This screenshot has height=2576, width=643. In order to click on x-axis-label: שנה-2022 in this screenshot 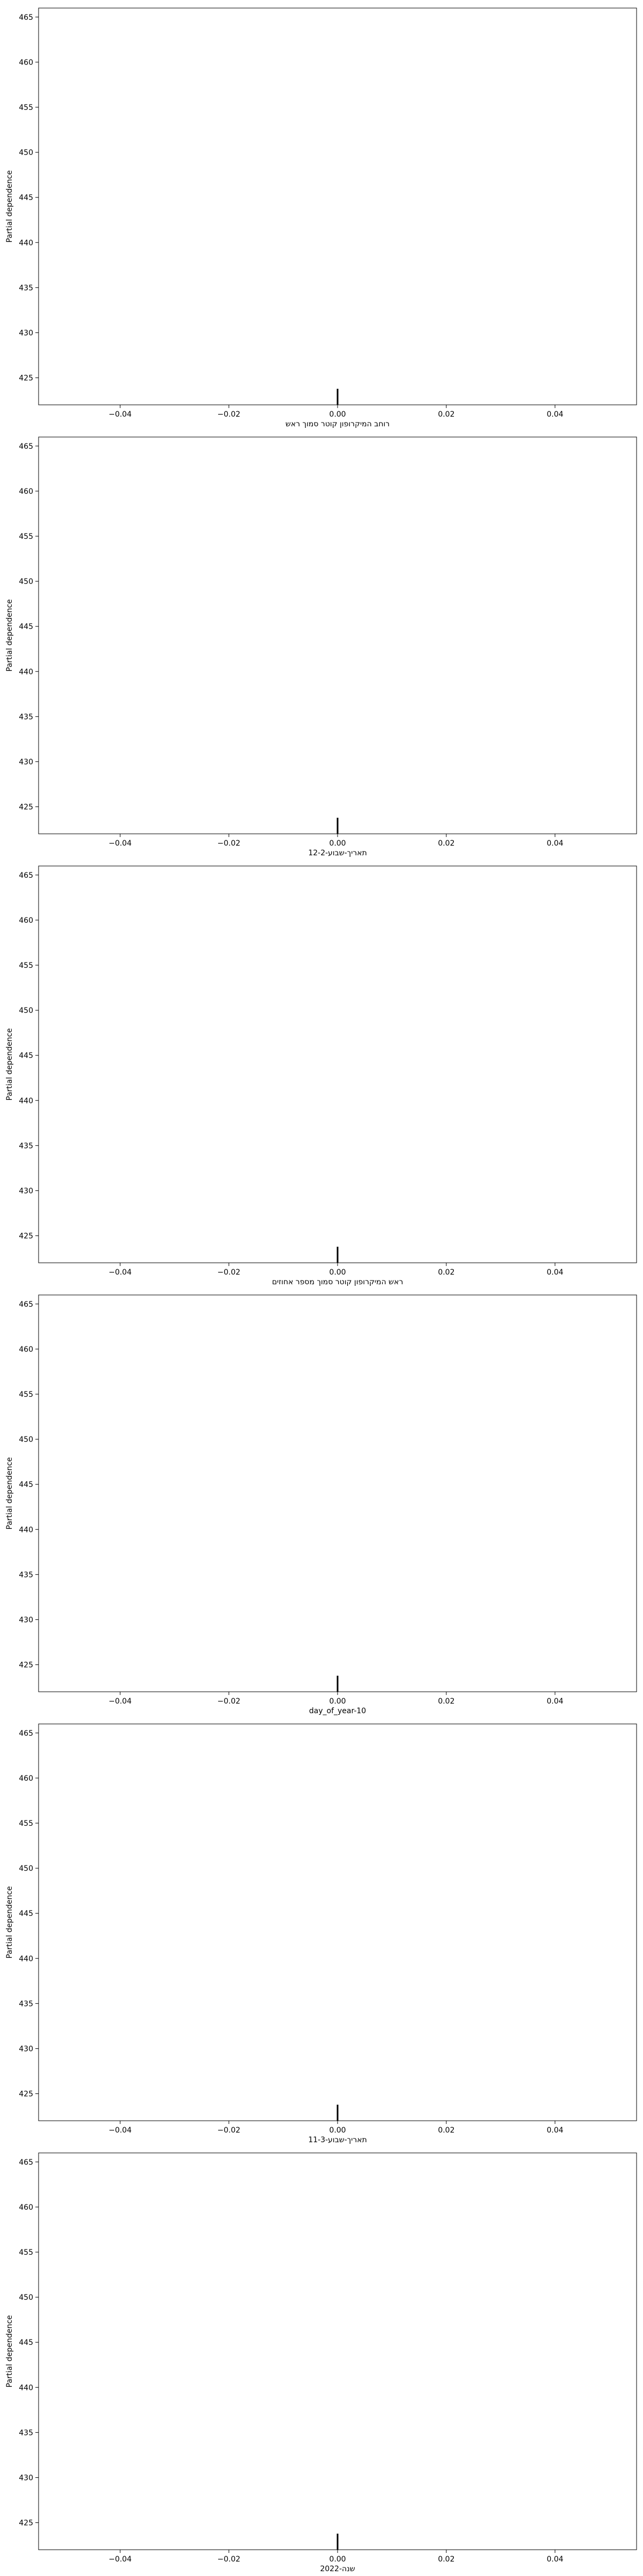, I will do `click(337, 2569)`.